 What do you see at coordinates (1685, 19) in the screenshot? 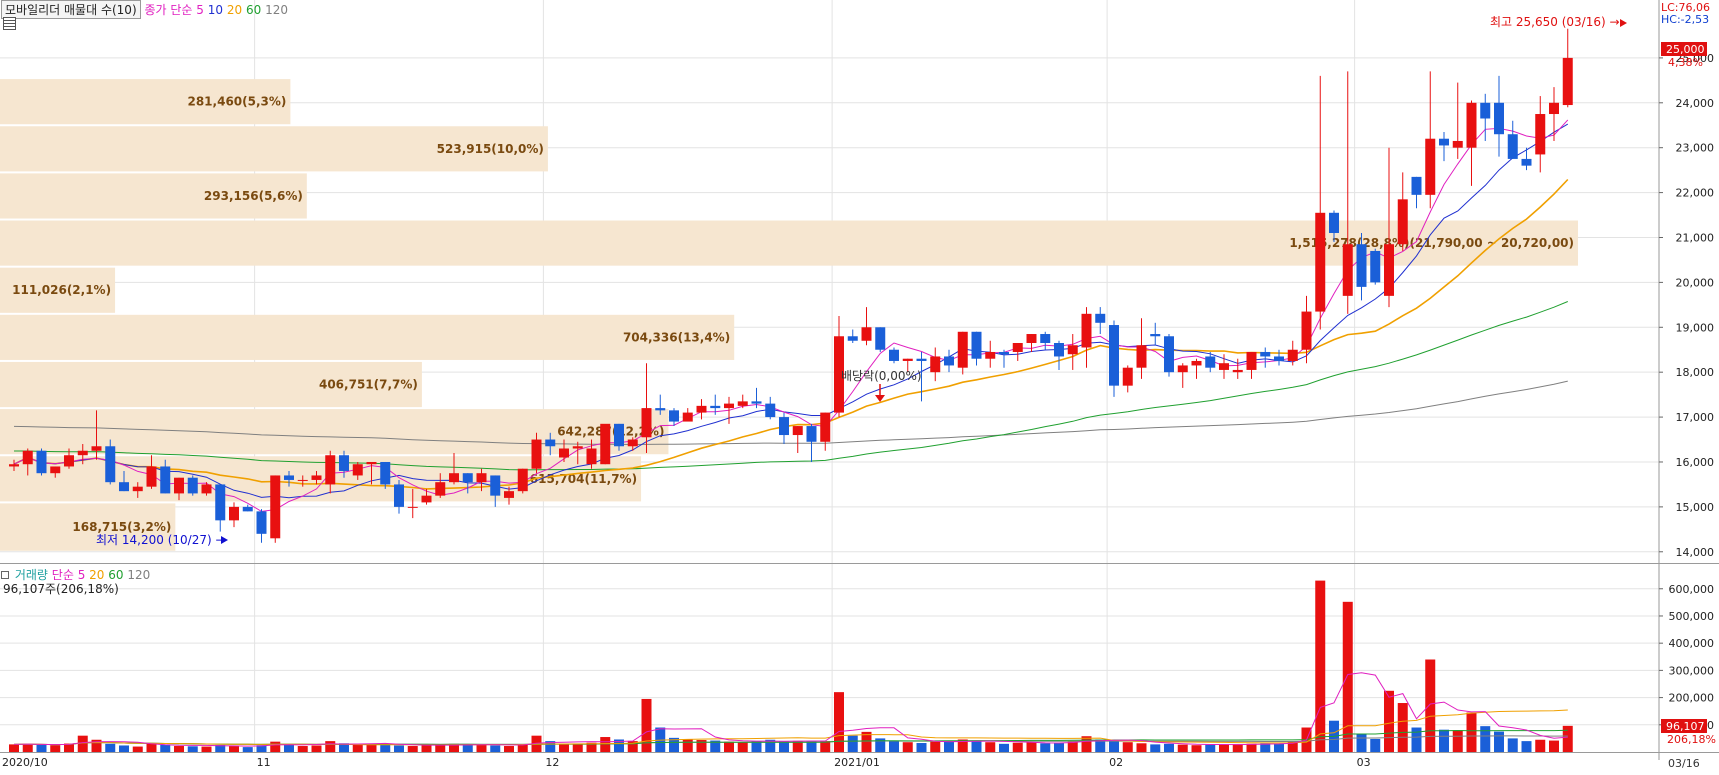
I see `hc-readout: HC:-2,53` at bounding box center [1685, 19].